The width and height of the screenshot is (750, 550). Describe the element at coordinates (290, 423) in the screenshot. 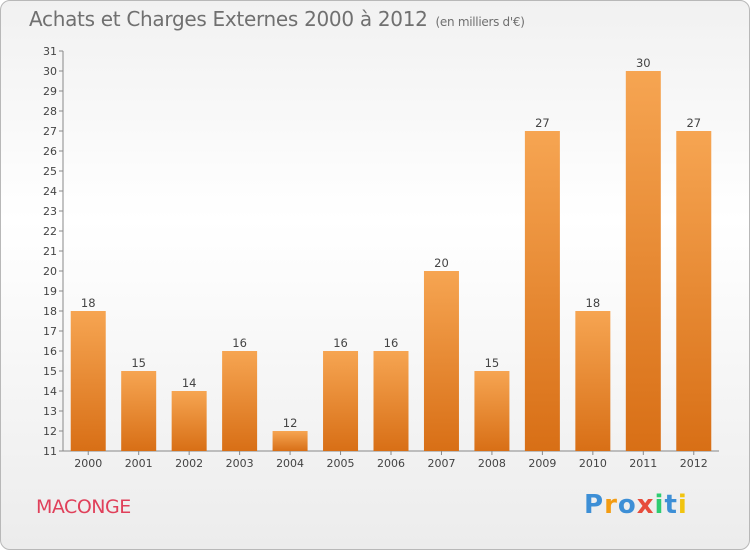

I see `bar-value-label: 12` at that location.